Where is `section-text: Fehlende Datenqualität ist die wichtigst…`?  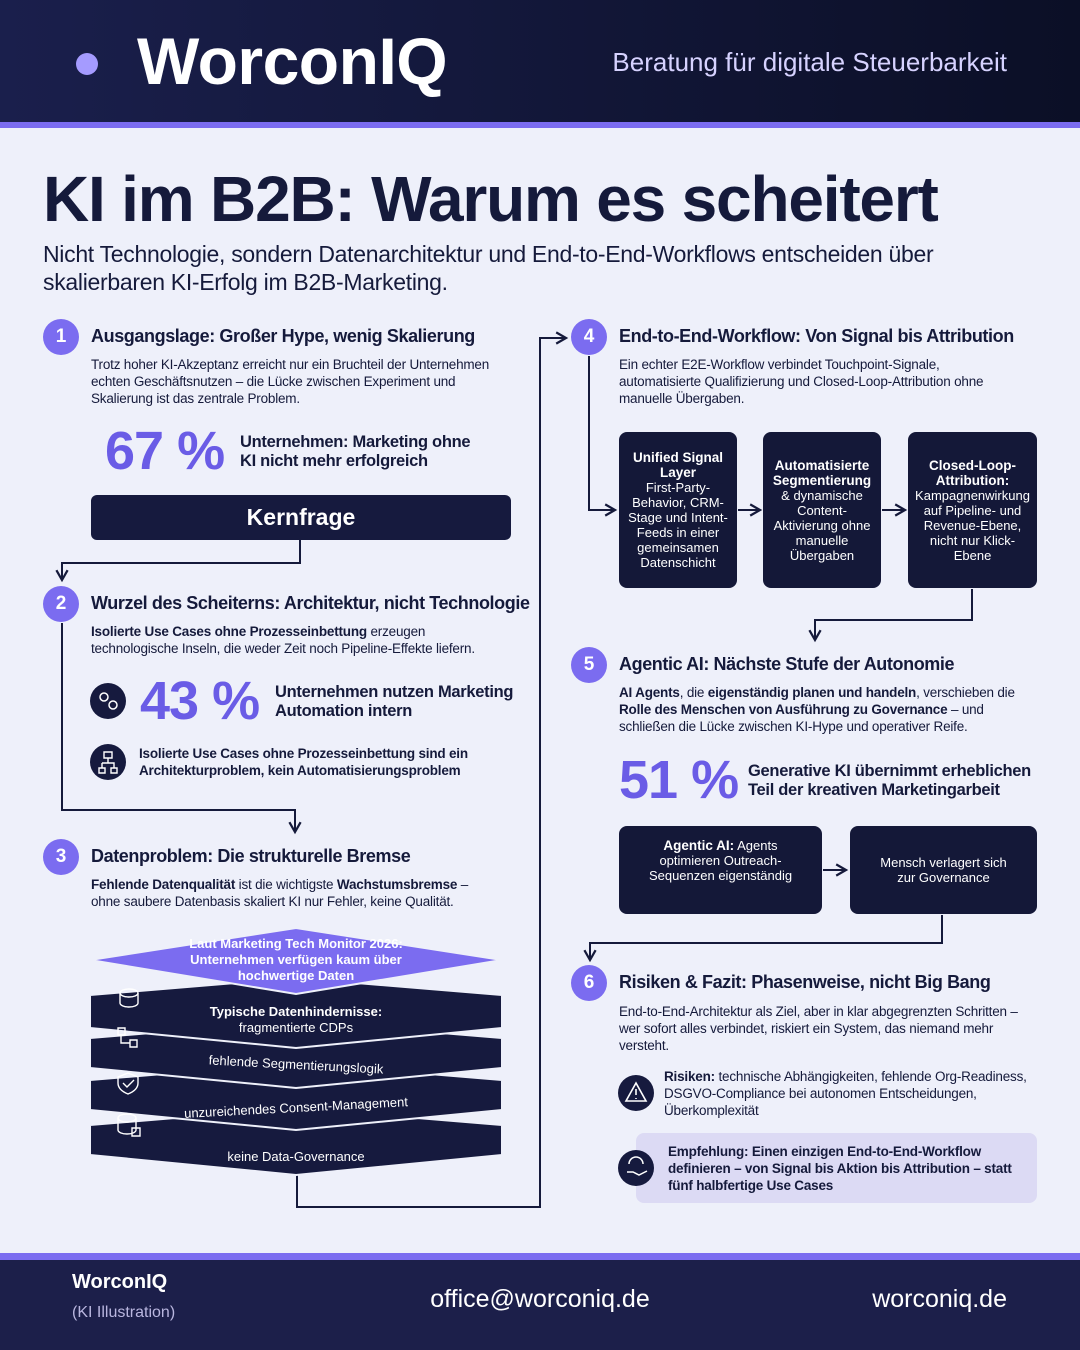
section-text: Fehlende Datenqualität ist die wichtigst… is located at coordinates (291, 893).